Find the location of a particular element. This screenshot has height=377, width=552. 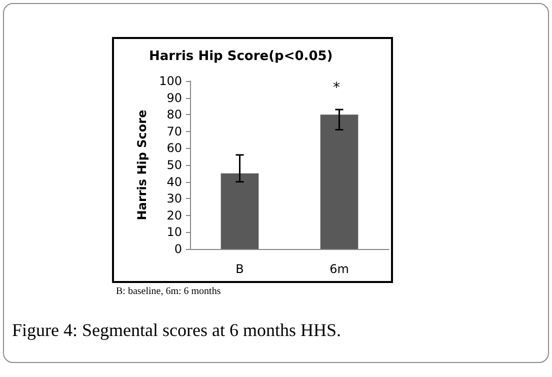

annotation: * is located at coordinates (336, 88).